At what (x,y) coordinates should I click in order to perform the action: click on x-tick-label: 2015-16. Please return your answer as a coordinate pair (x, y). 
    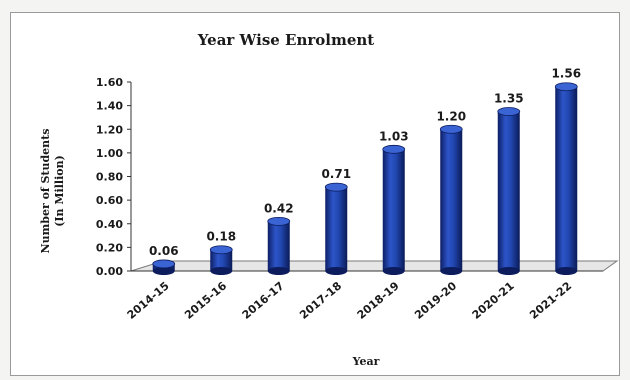
    Looking at the image, I should click on (205, 300).